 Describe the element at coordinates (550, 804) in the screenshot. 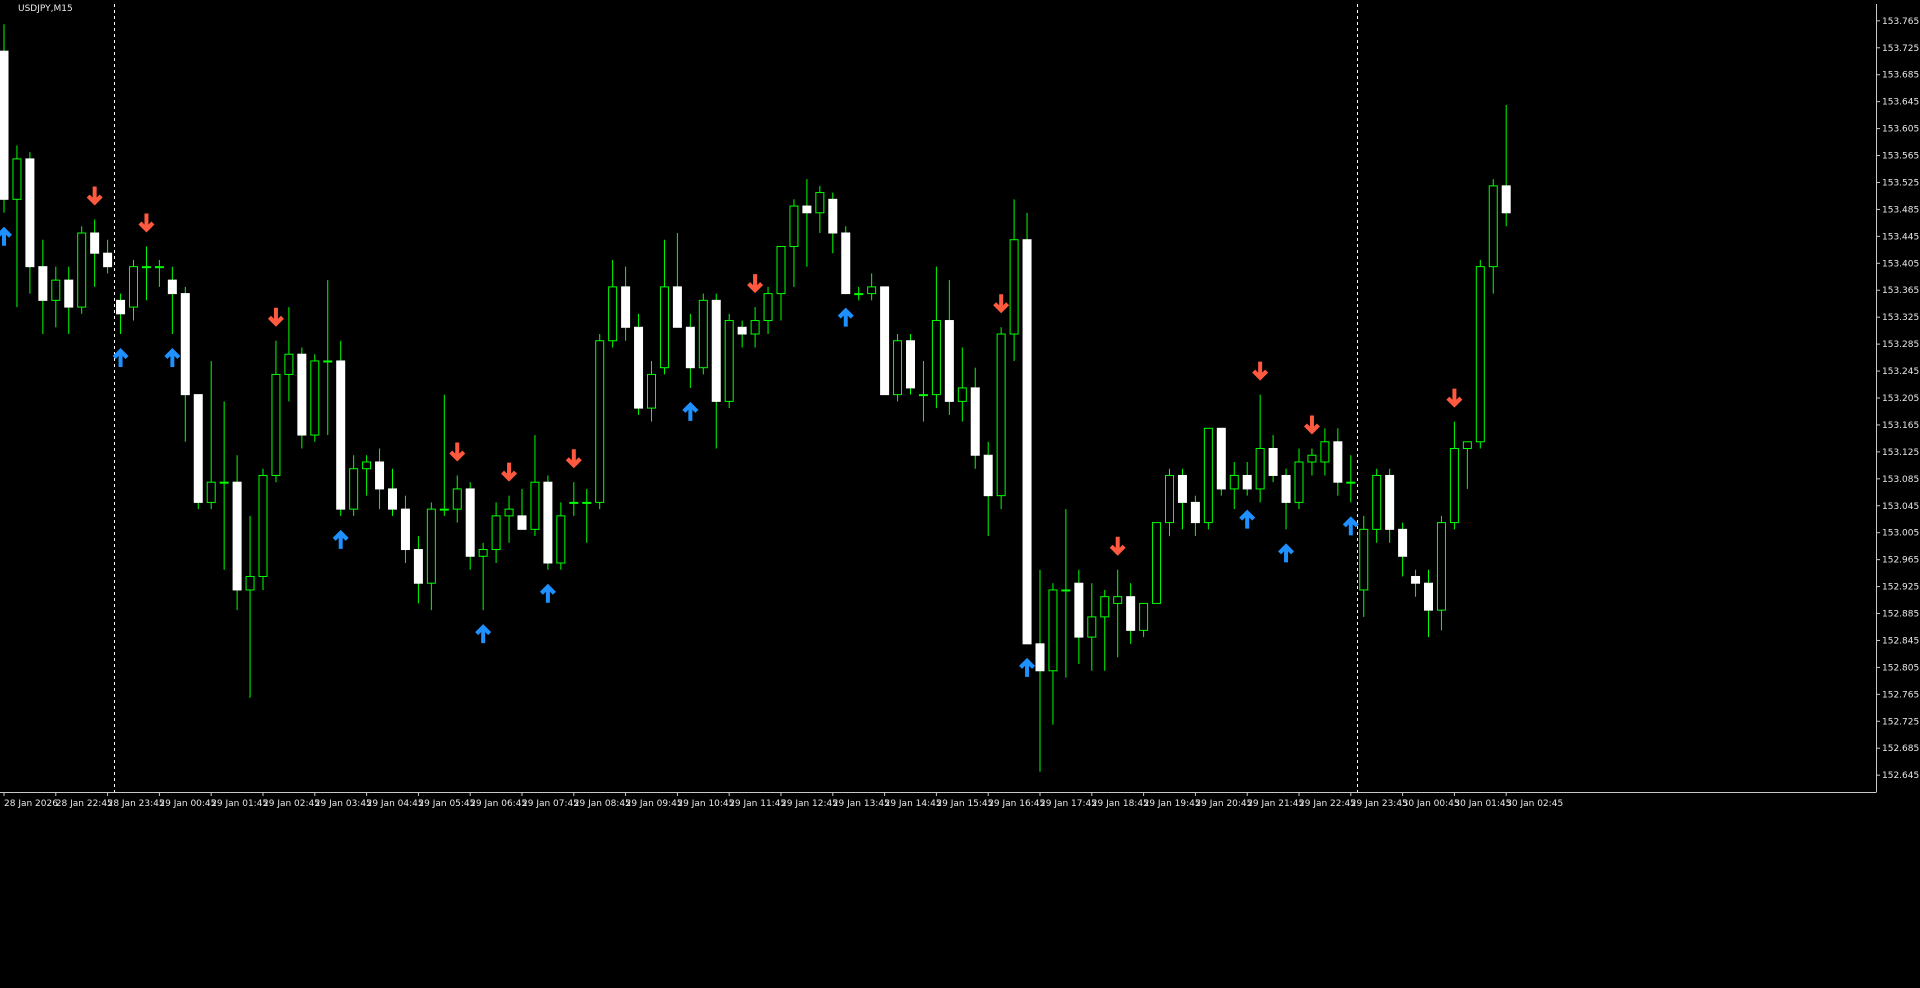

I see `time-tick-label: 29 Jan 07:45` at that location.